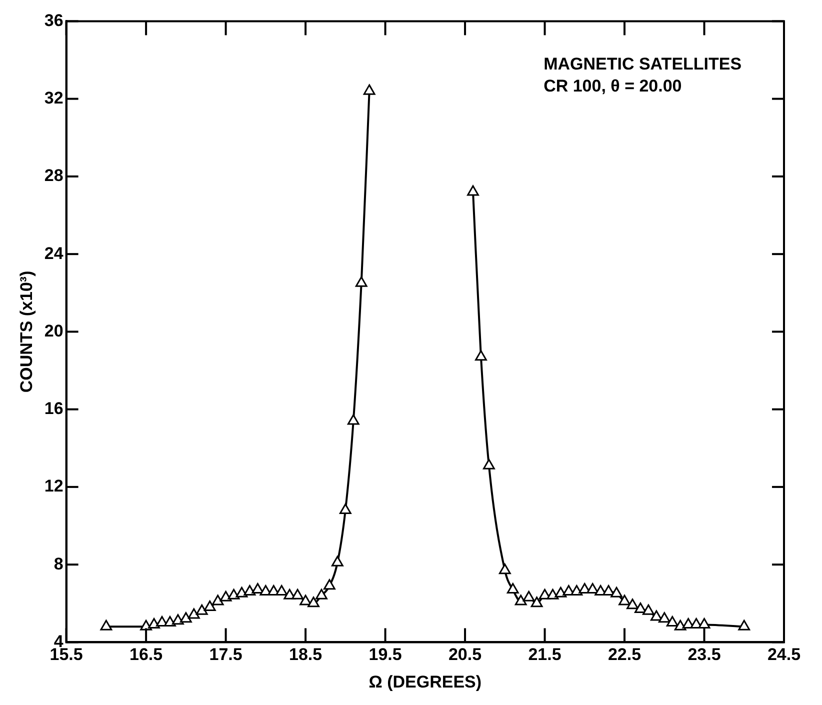  Describe the element at coordinates (613, 86) in the screenshot. I see `annotation: CR 100, θ = 20.00` at that location.